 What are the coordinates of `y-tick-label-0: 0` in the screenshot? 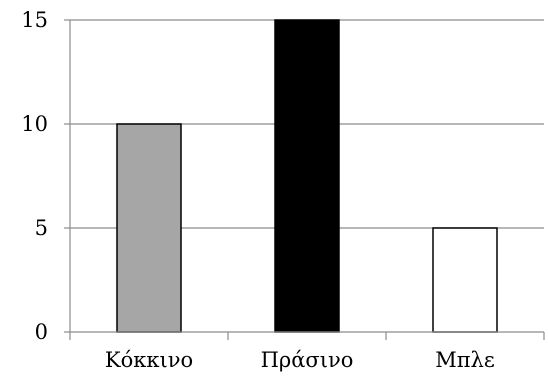 It's located at (41, 332).